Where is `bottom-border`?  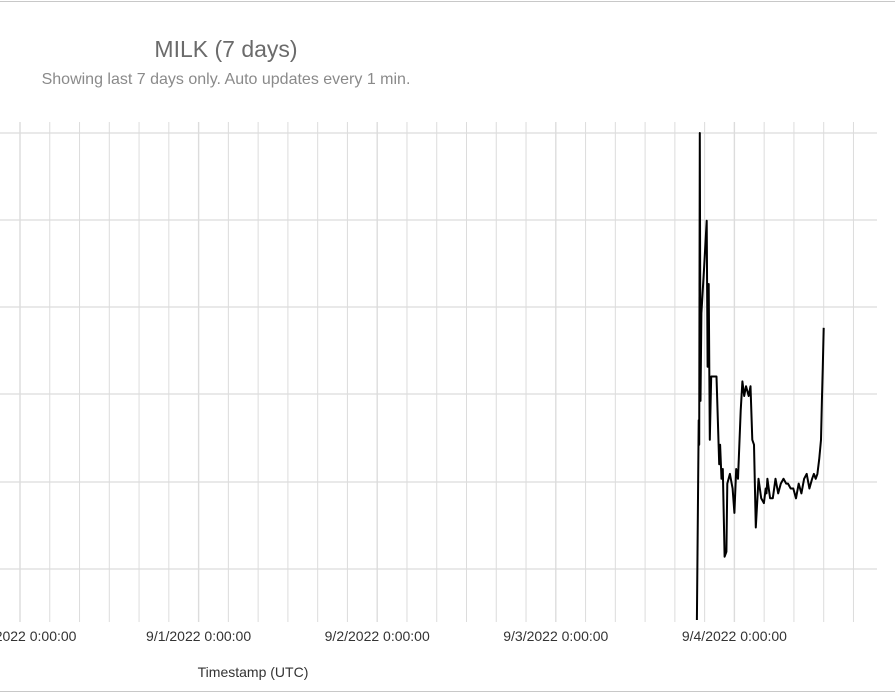 bottom-border is located at coordinates (447, 691).